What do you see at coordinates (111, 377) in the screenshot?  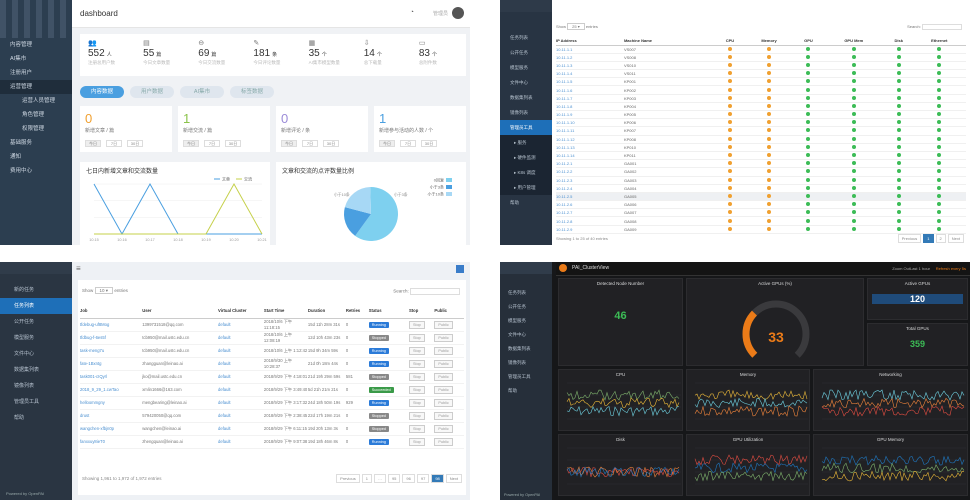 I see `job-link: task001-cIQyrl` at bounding box center [111, 377].